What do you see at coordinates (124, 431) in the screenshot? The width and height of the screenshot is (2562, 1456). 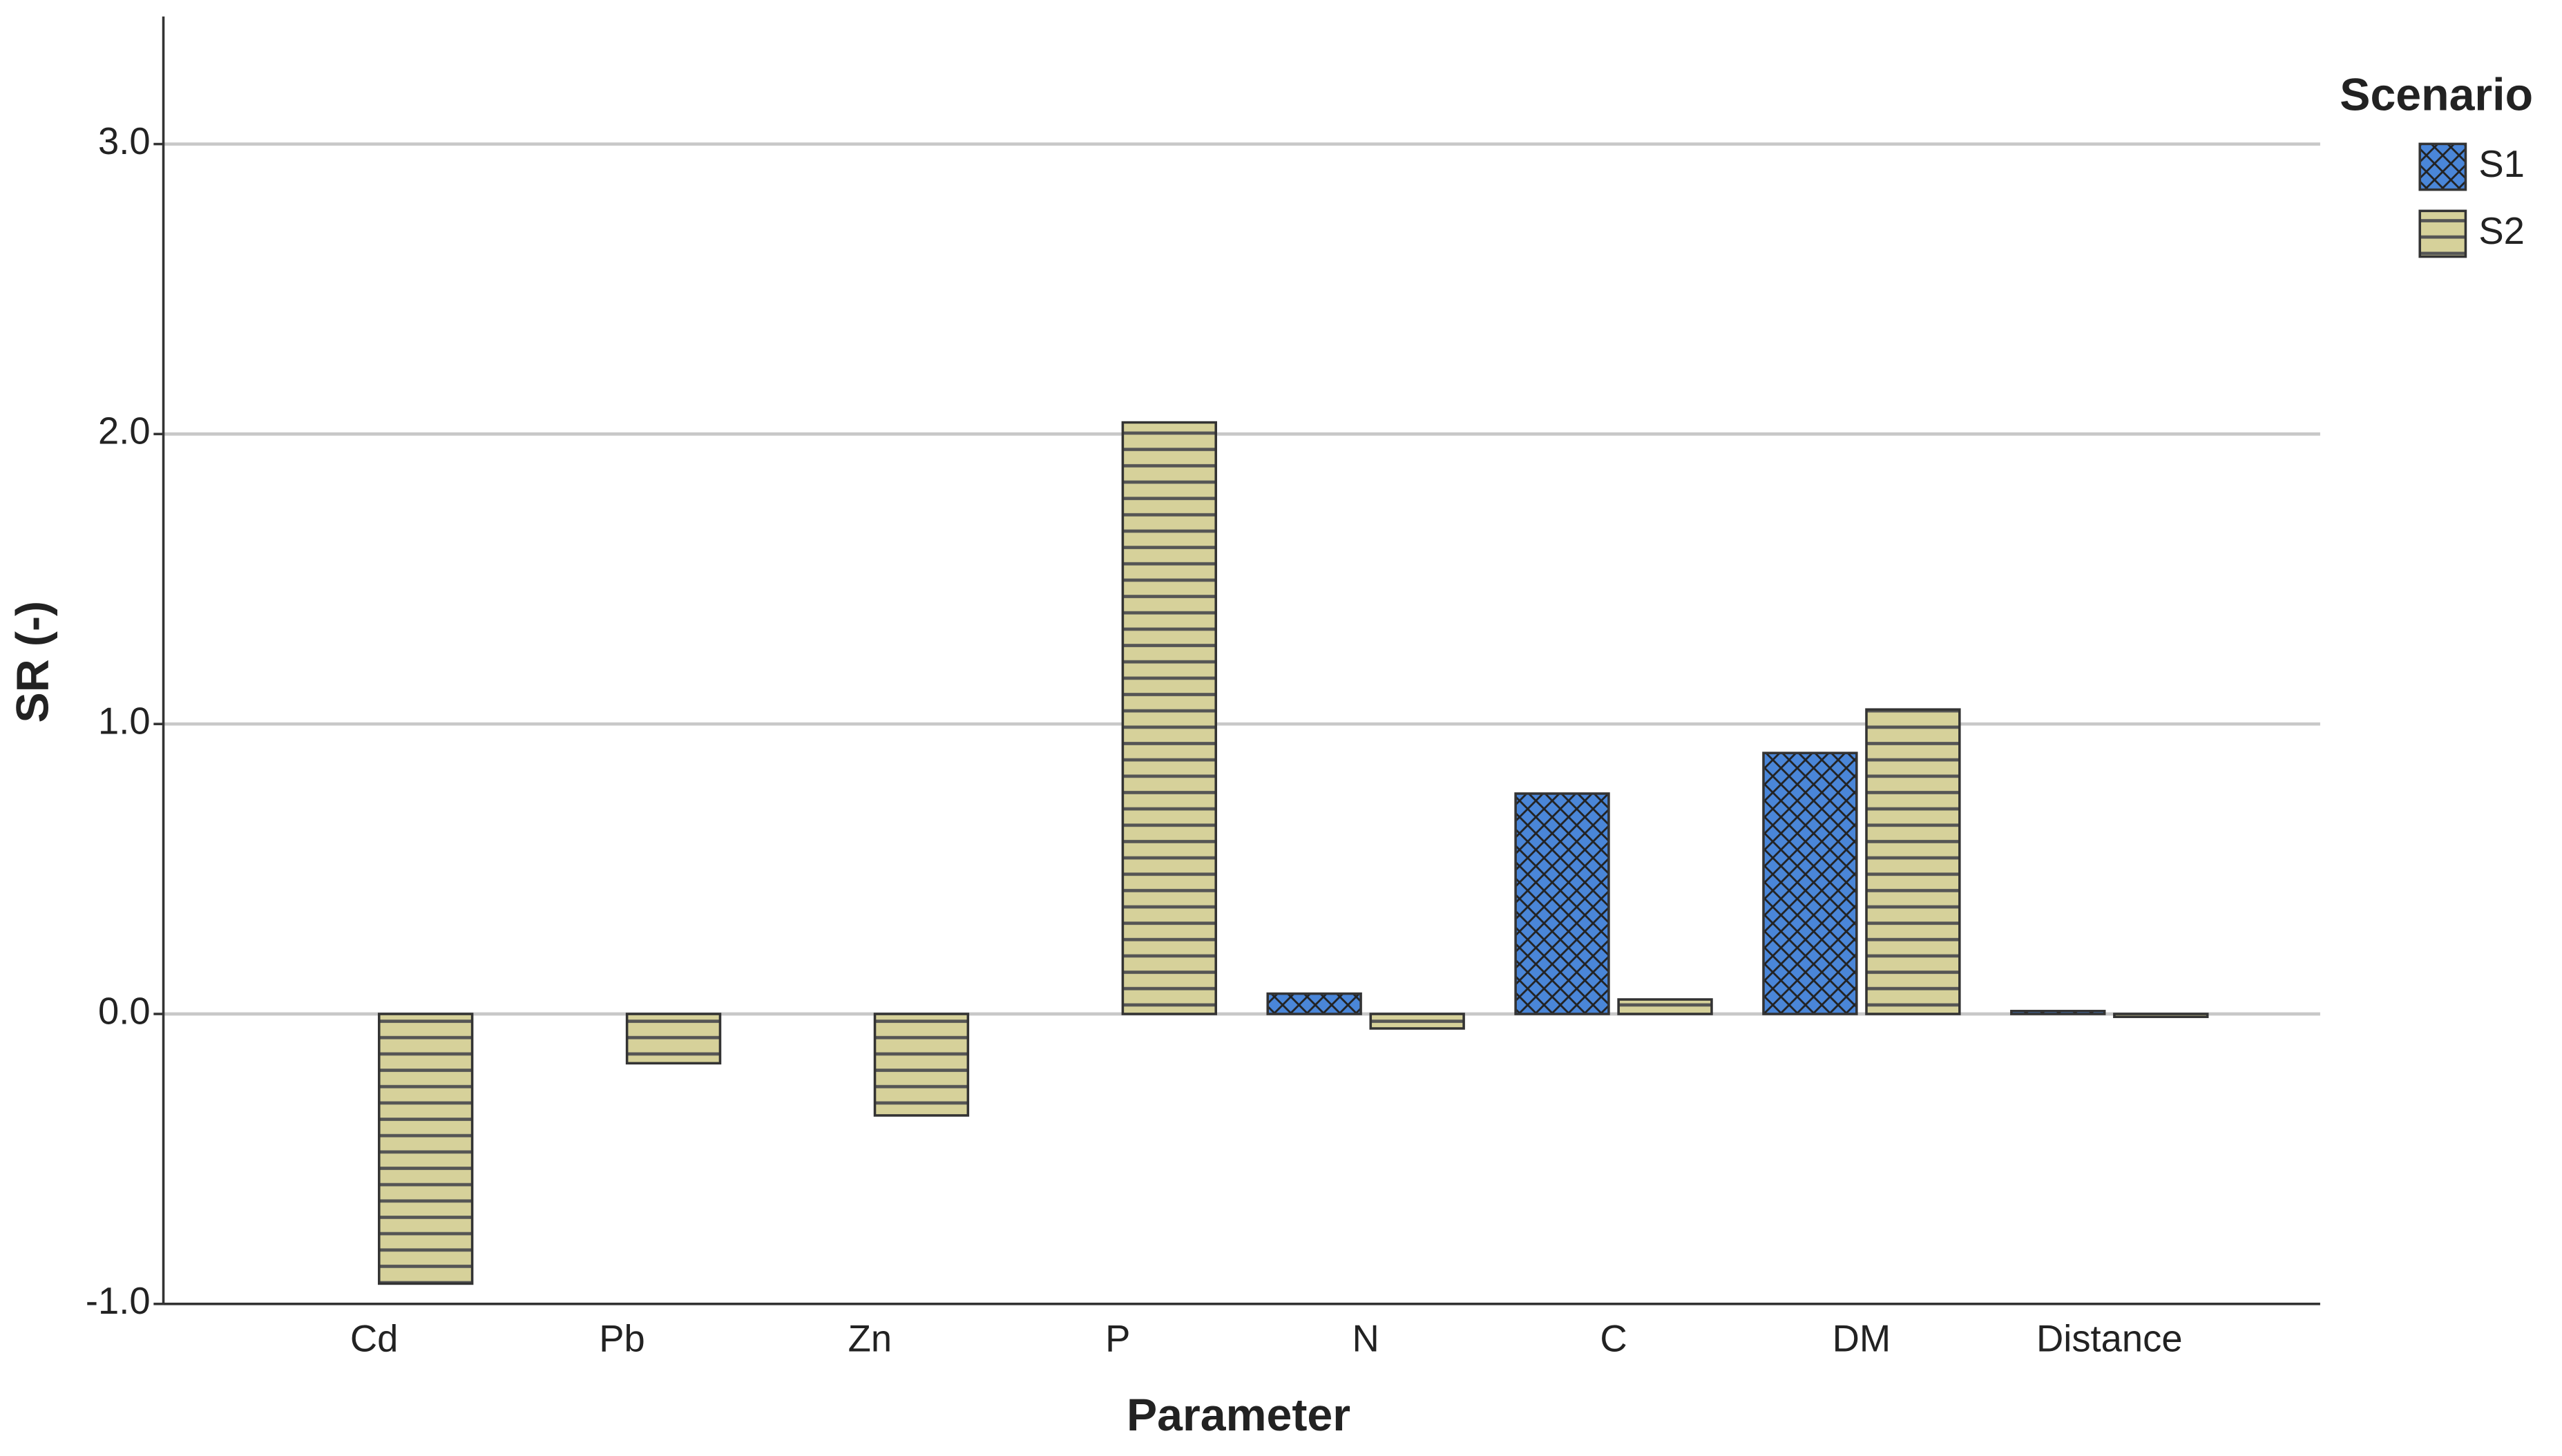 I see `y-tick-label: 2.0` at bounding box center [124, 431].